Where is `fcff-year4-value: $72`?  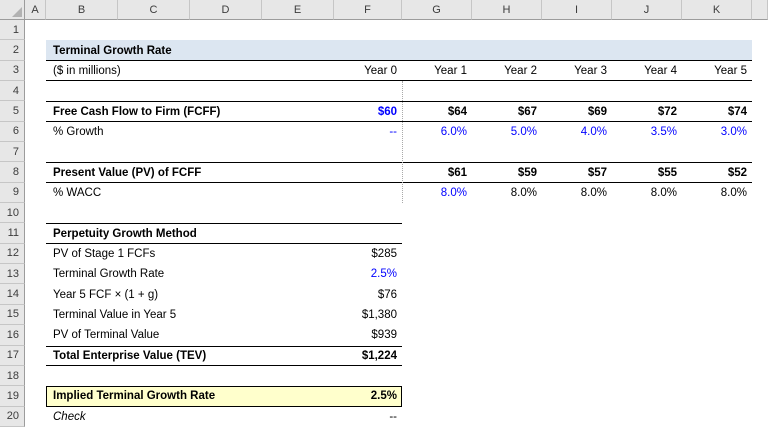 fcff-year4-value: $72 is located at coordinates (667, 111).